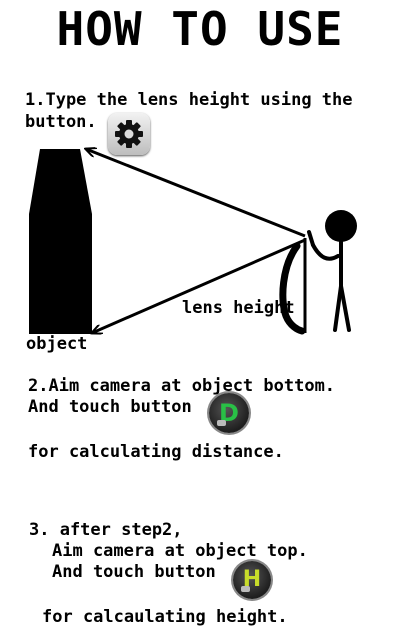  I want to click on object-shape, so click(60, 241).